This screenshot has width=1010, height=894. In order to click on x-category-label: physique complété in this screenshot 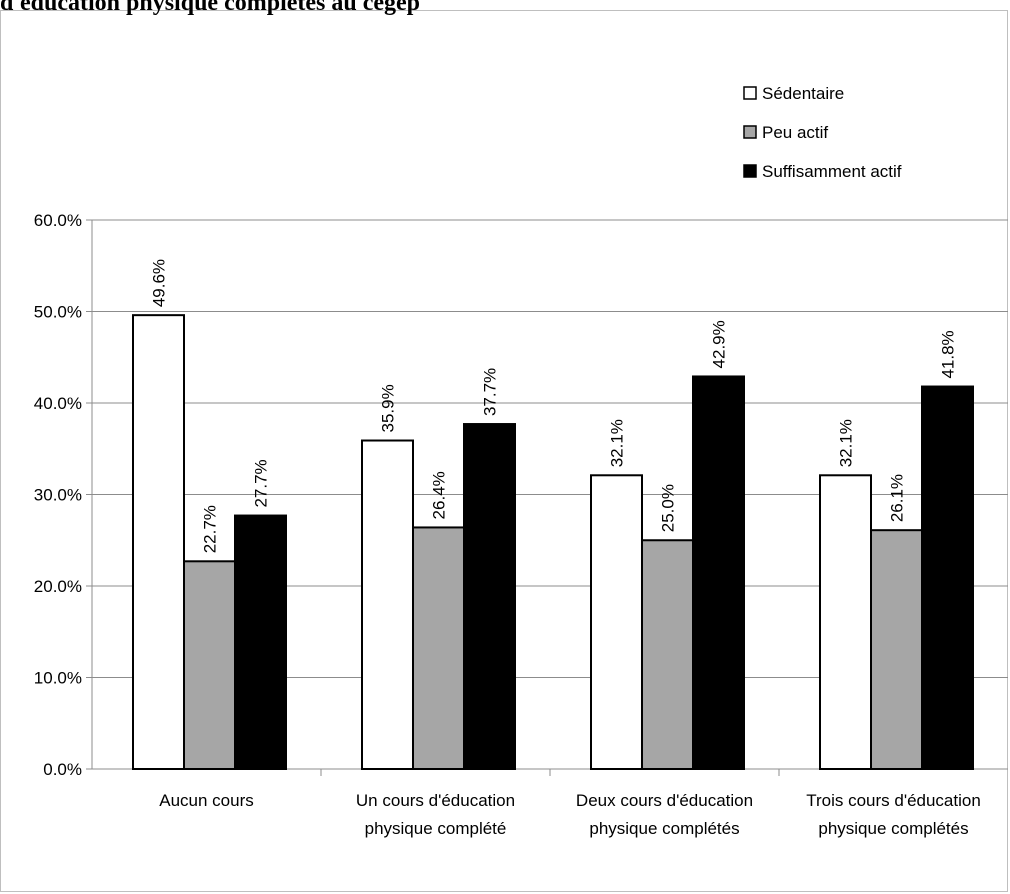, I will do `click(436, 828)`.